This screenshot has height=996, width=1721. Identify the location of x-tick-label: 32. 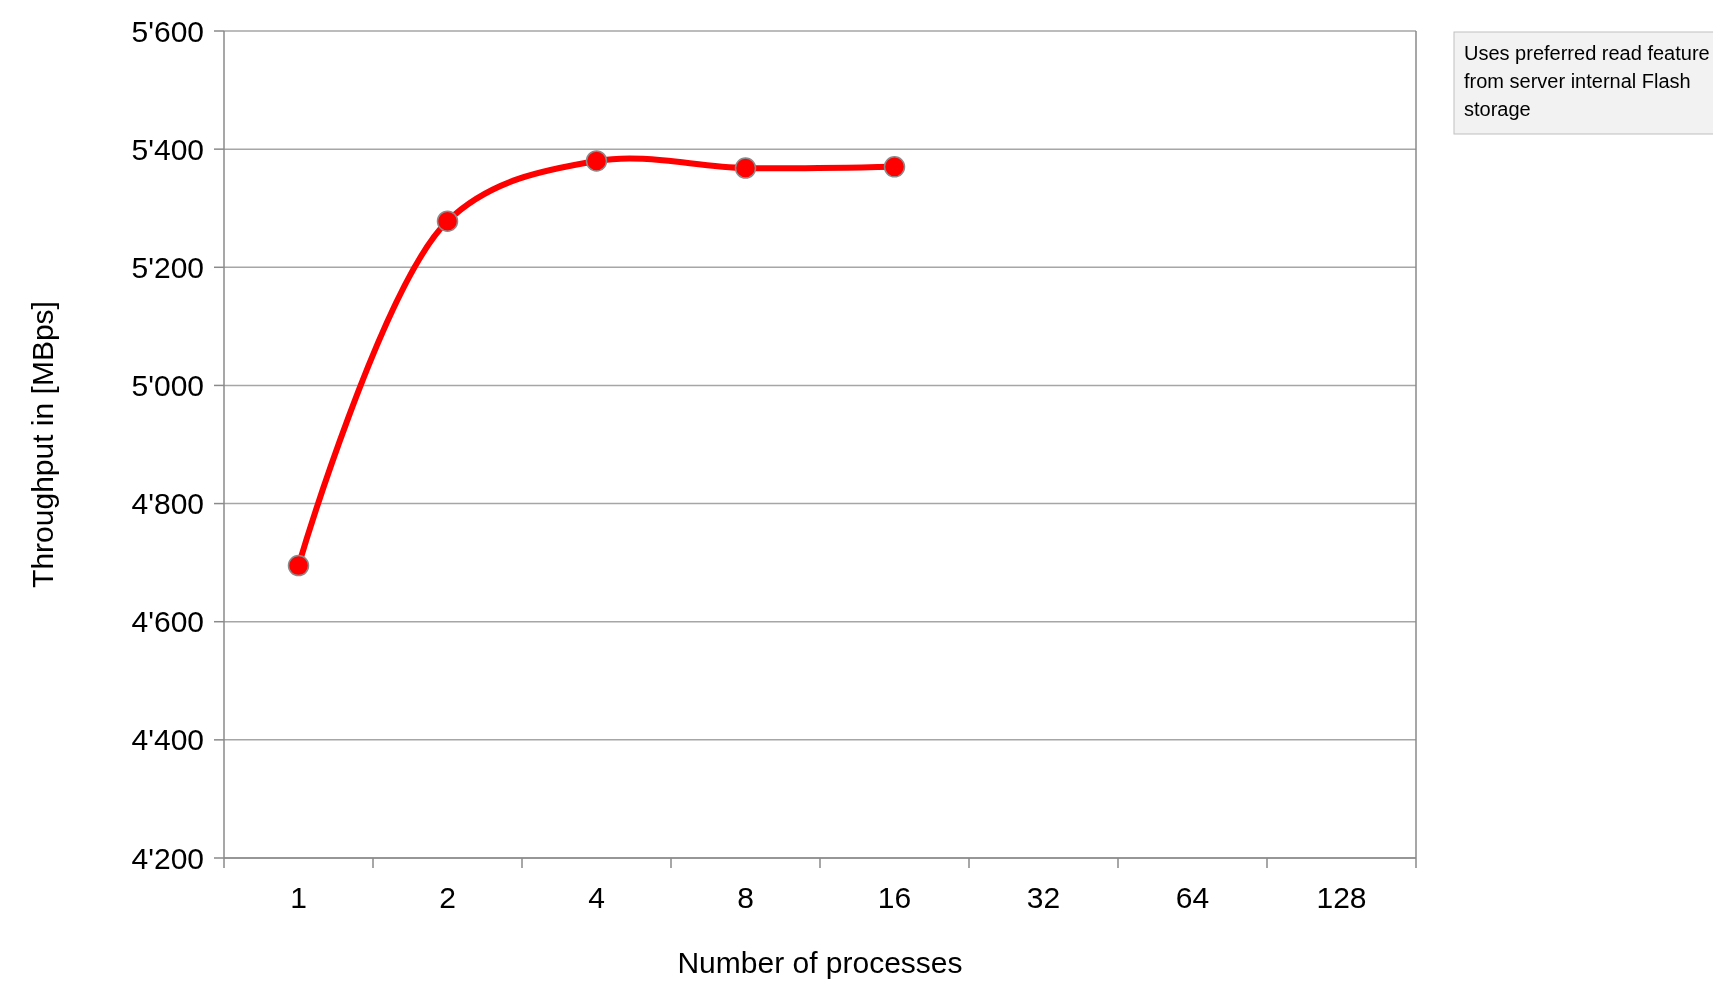
(1043, 897).